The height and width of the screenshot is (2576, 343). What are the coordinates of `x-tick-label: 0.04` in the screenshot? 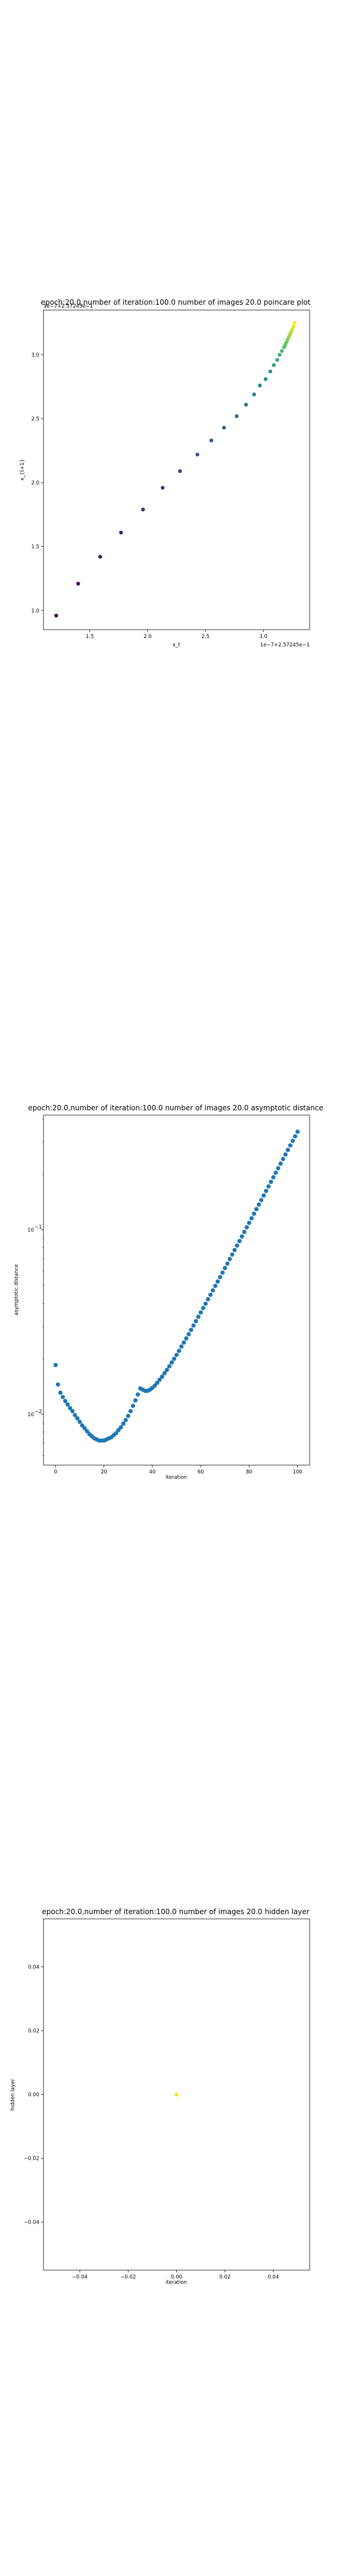 It's located at (274, 2277).